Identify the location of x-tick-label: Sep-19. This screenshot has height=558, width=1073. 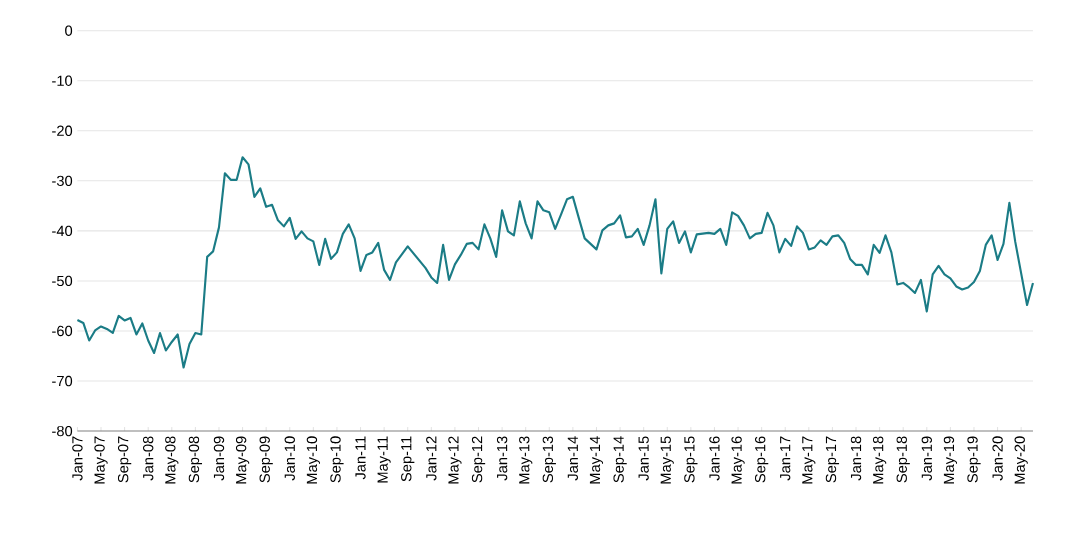
(974, 459).